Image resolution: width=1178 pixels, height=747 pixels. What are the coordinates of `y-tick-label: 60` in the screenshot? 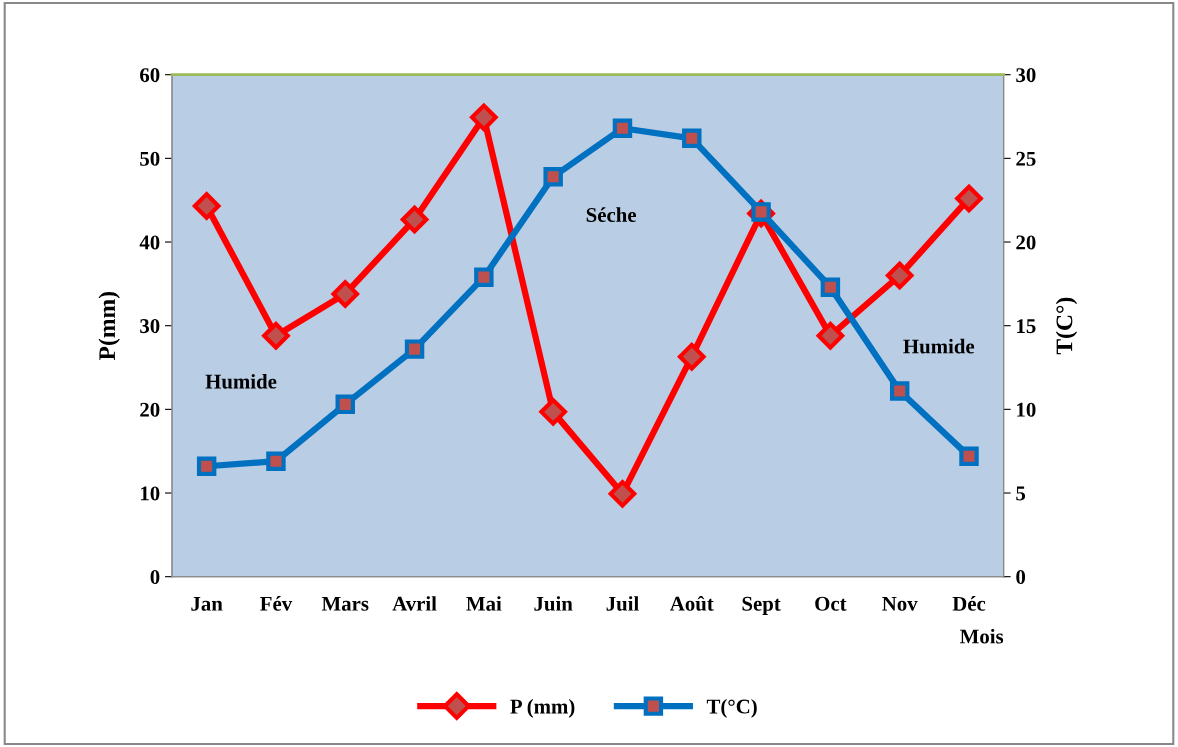 It's located at (150, 75).